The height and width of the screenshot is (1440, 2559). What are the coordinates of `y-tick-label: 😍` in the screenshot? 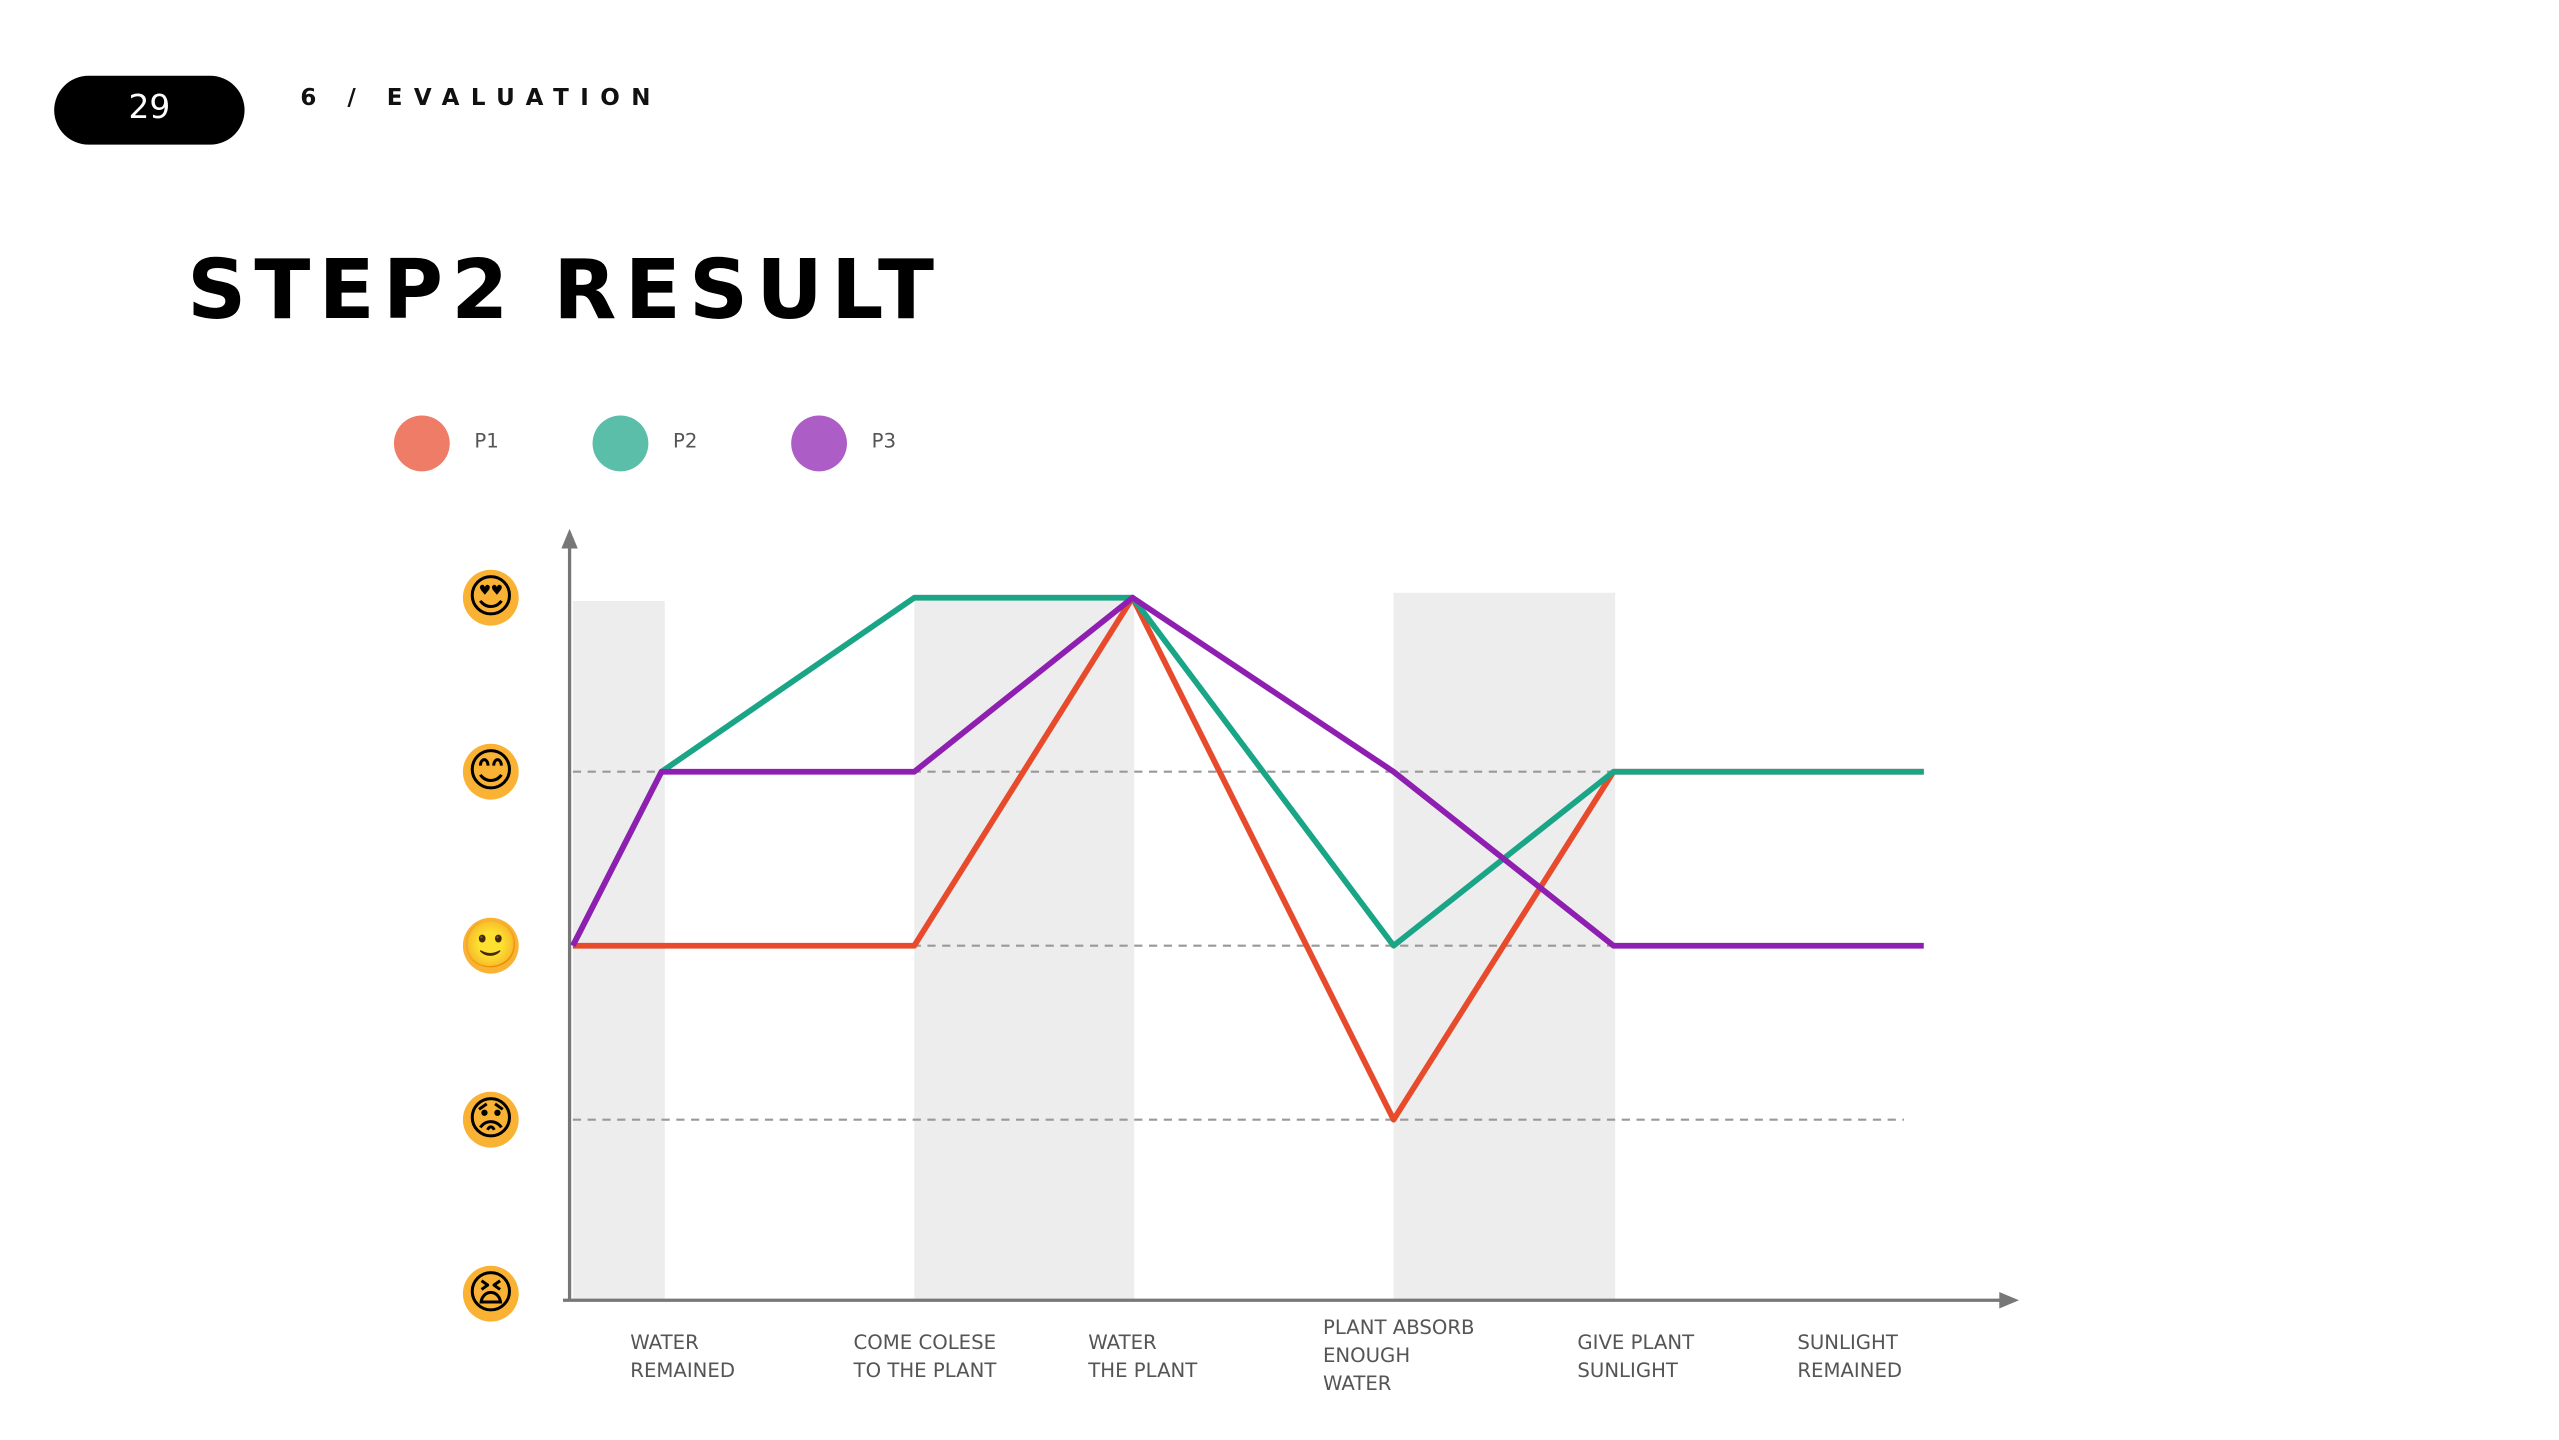 It's located at (491, 596).